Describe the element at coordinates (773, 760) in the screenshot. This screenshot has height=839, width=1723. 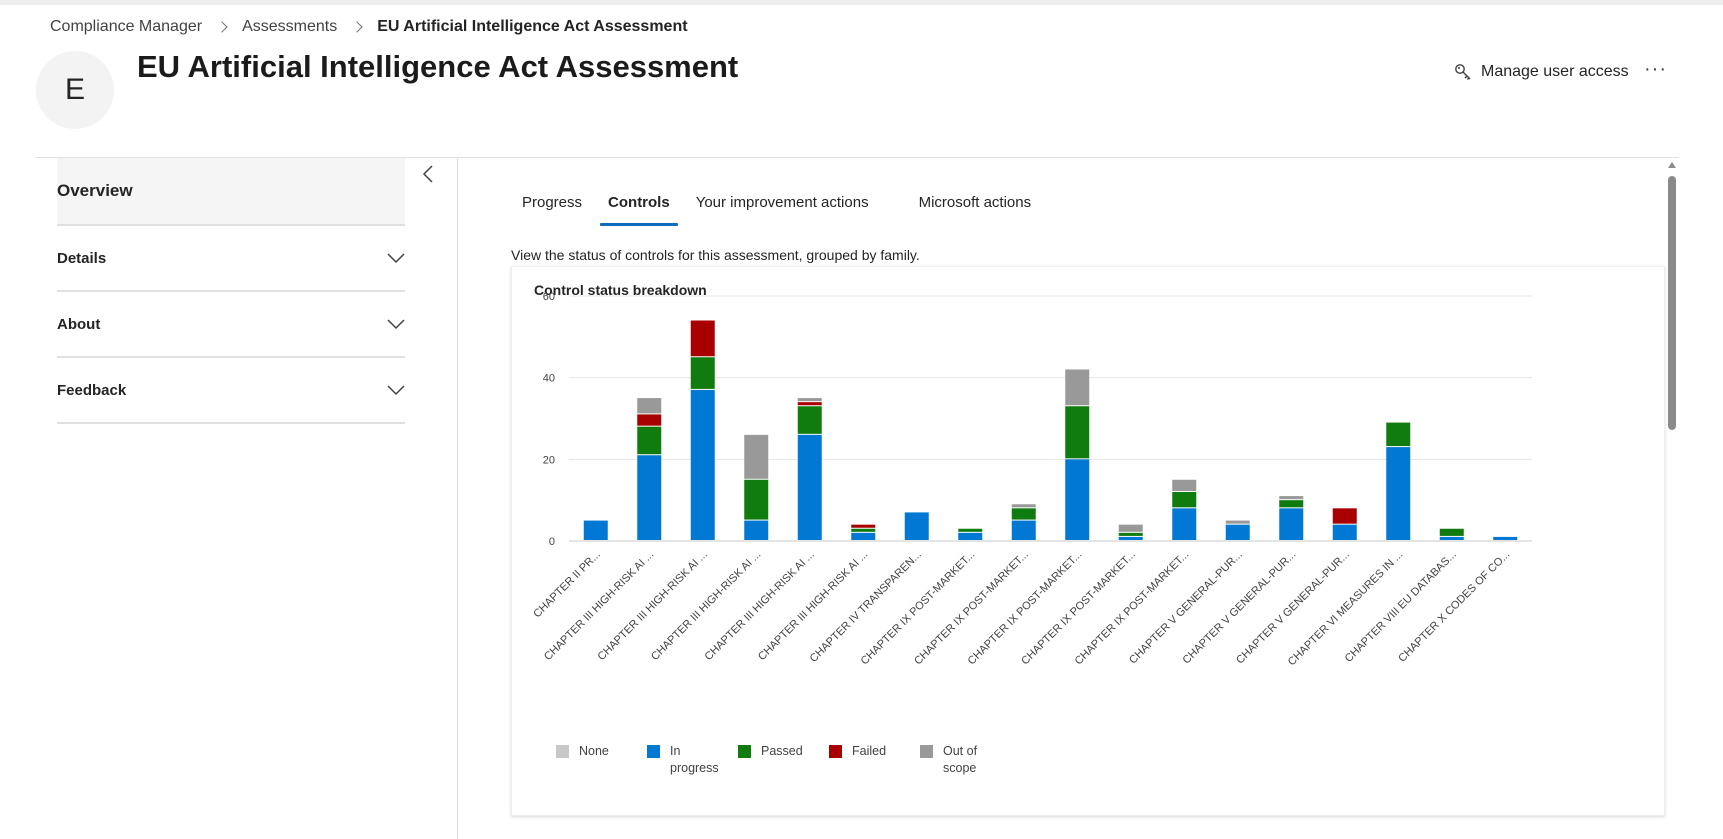
I see `legend-item-passed: Passed` at that location.